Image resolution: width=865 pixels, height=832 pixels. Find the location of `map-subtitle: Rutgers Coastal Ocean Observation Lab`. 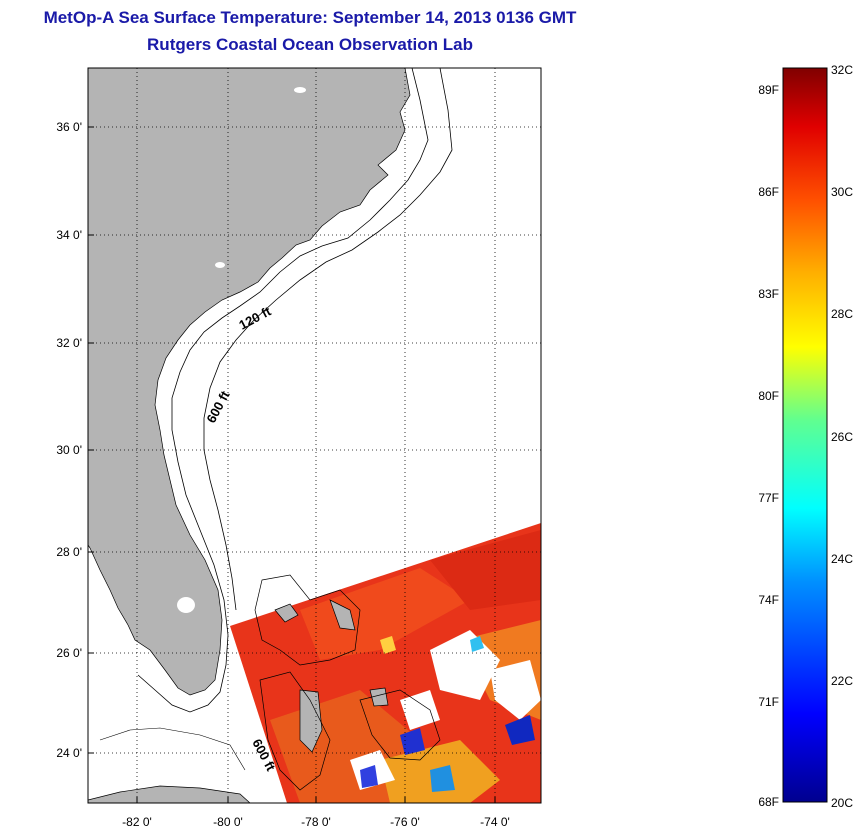

map-subtitle: Rutgers Coastal Ocean Observation Lab is located at coordinates (310, 44).